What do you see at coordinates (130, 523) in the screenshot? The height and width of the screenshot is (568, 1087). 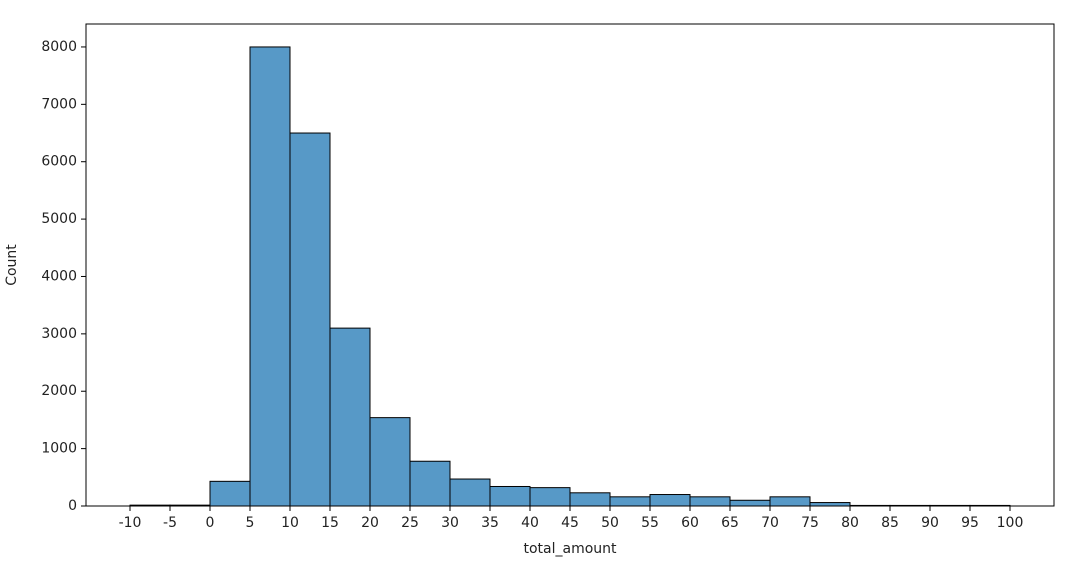 I see `x-tick-label: -10` at bounding box center [130, 523].